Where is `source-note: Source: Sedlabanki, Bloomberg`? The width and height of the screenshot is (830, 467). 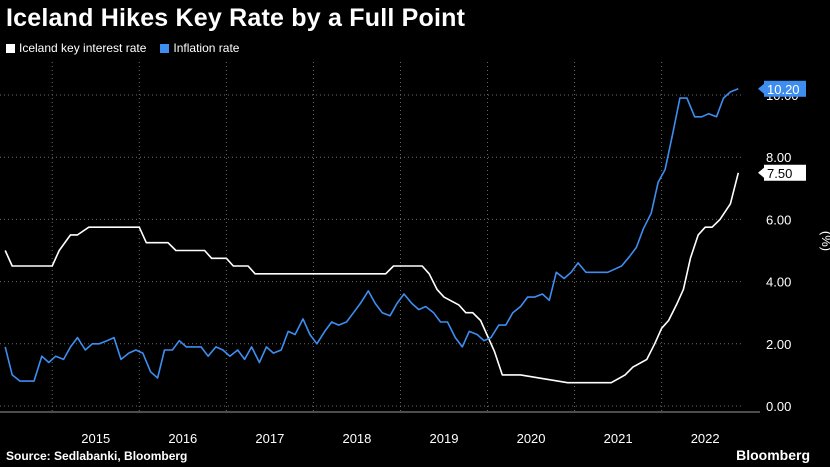
source-note: Source: Sedlabanki, Bloomberg is located at coordinates (97, 456).